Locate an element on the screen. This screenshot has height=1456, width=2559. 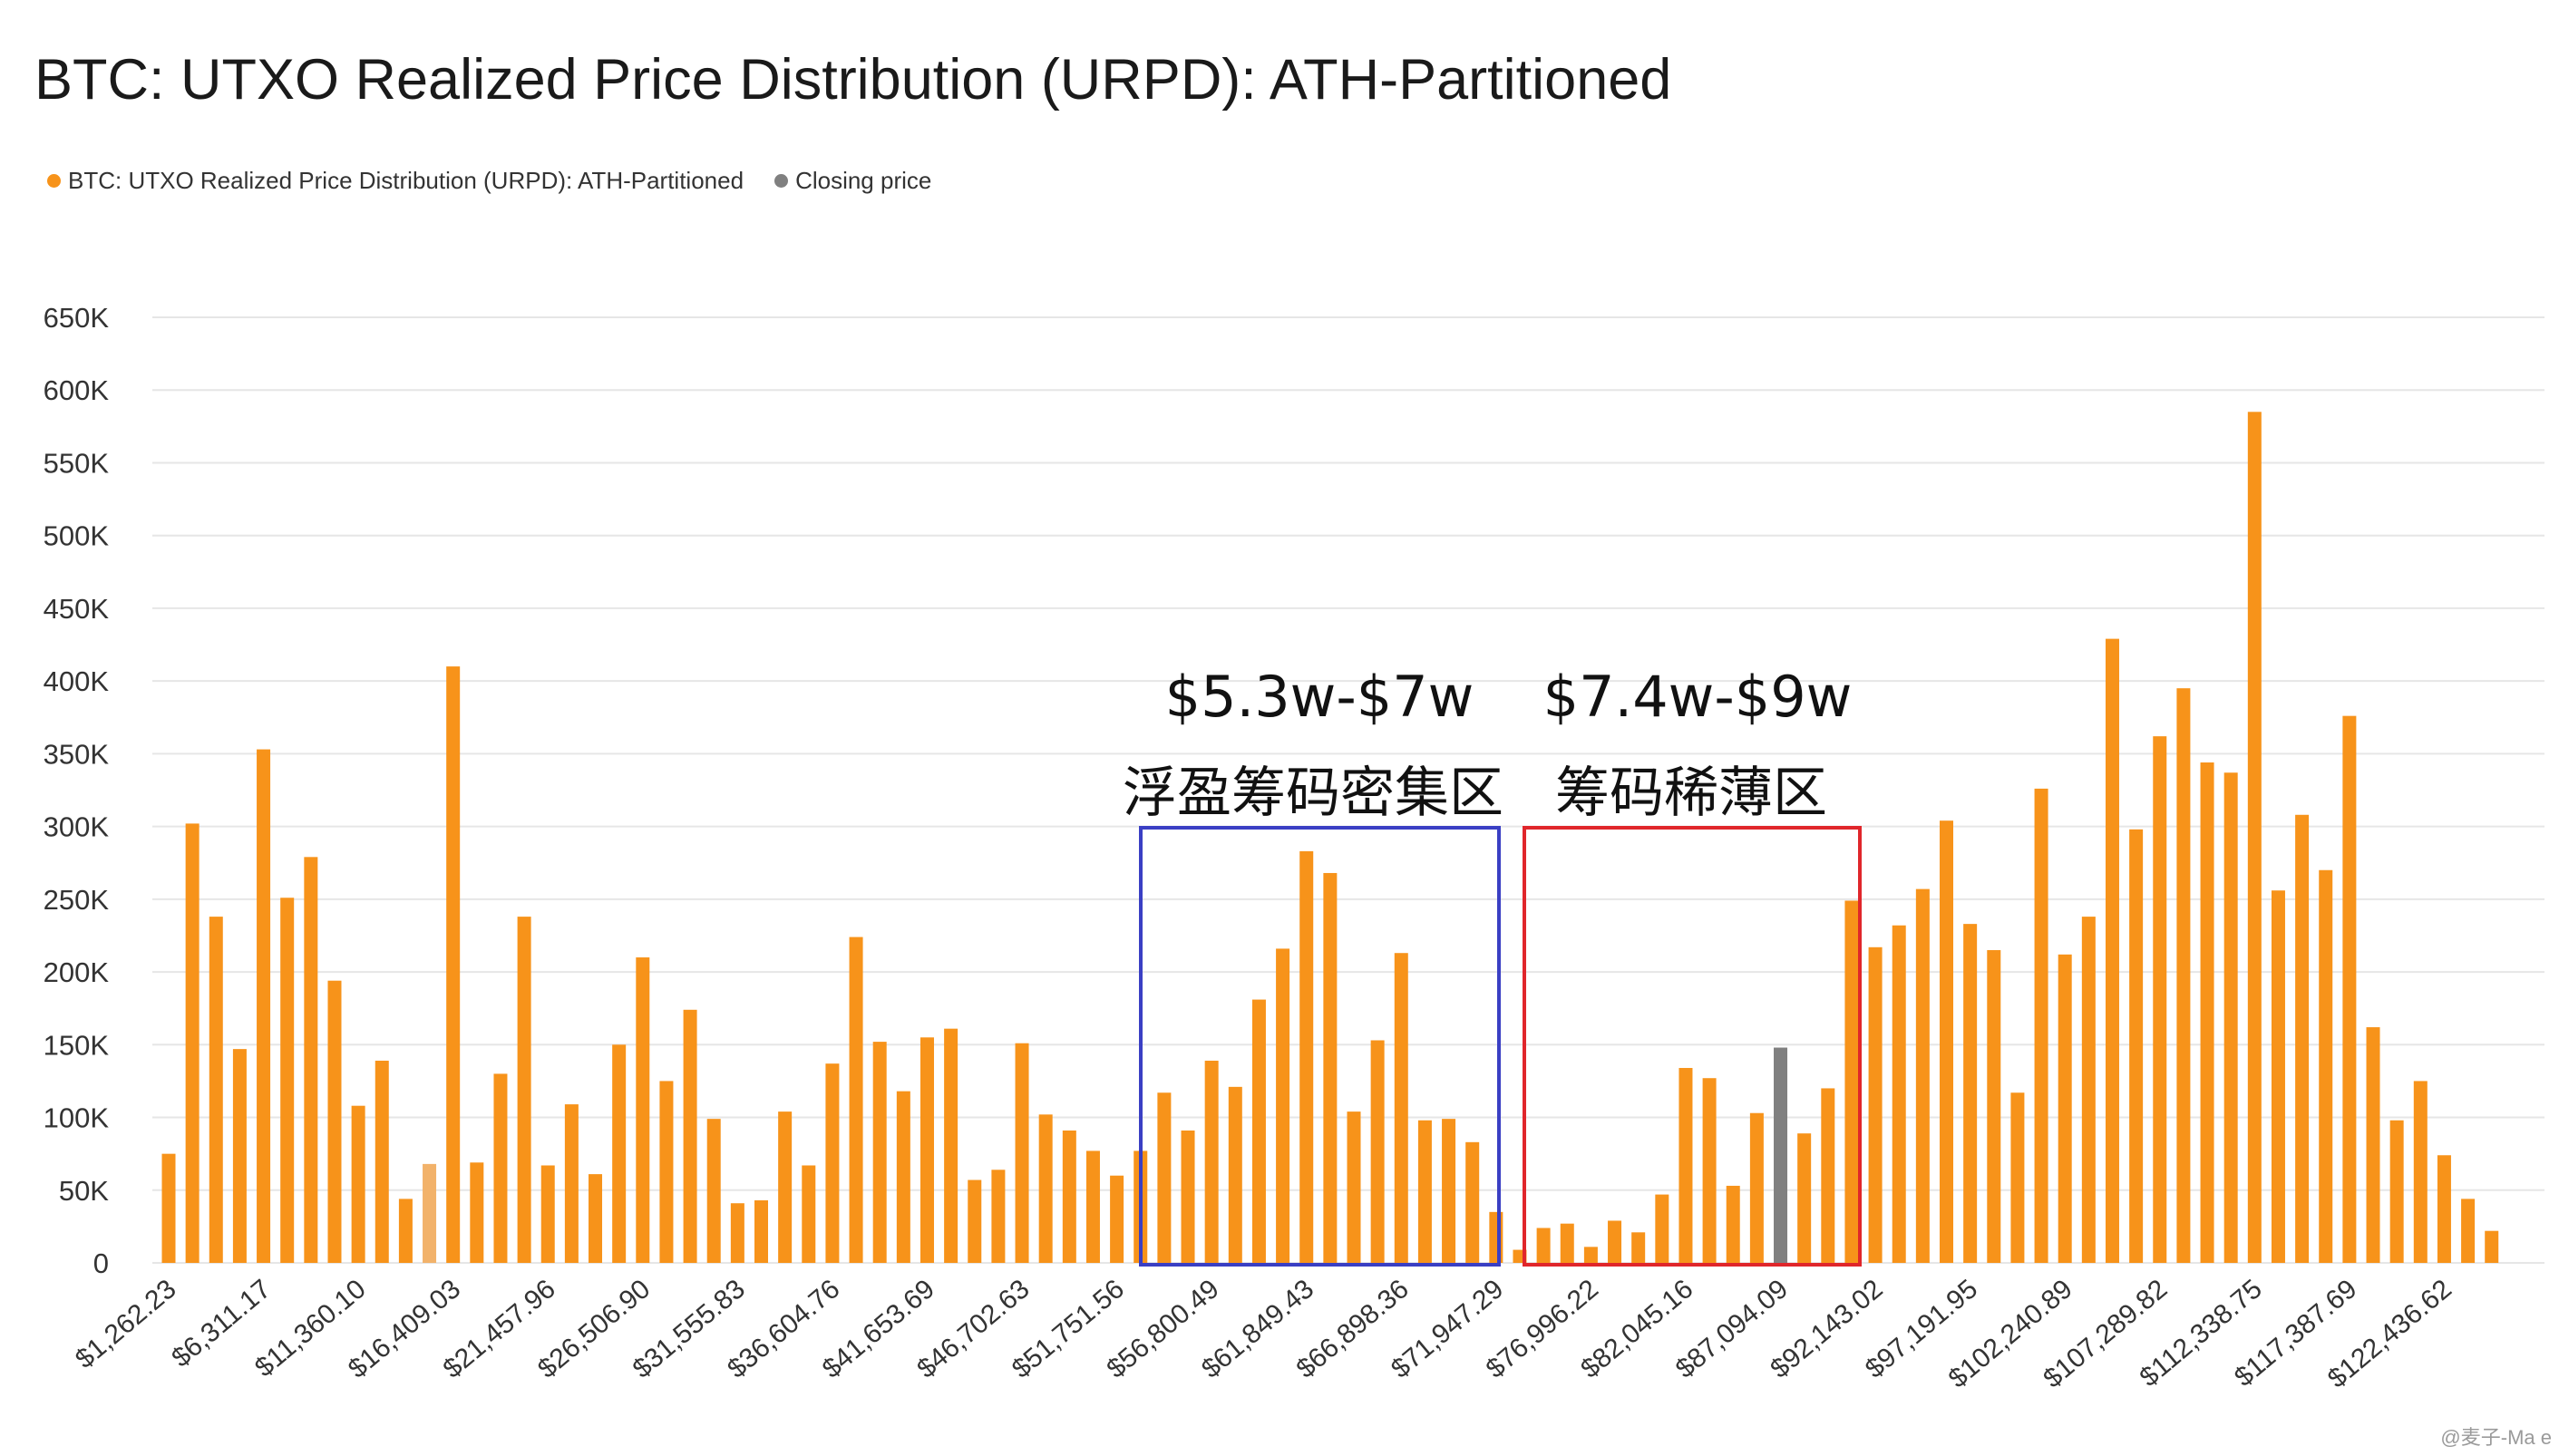
legend-item-closing-price: Closing price is located at coordinates (852, 181).